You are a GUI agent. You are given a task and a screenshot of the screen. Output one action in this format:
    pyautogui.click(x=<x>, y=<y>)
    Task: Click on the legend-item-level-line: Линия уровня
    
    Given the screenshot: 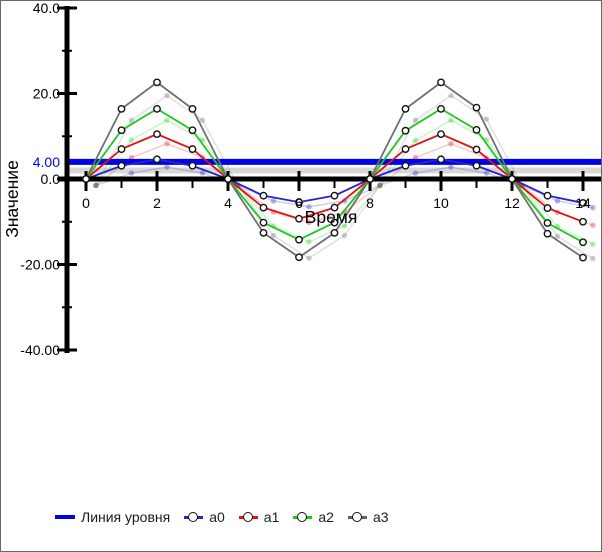 What is the action you would take?
    pyautogui.click(x=112, y=517)
    